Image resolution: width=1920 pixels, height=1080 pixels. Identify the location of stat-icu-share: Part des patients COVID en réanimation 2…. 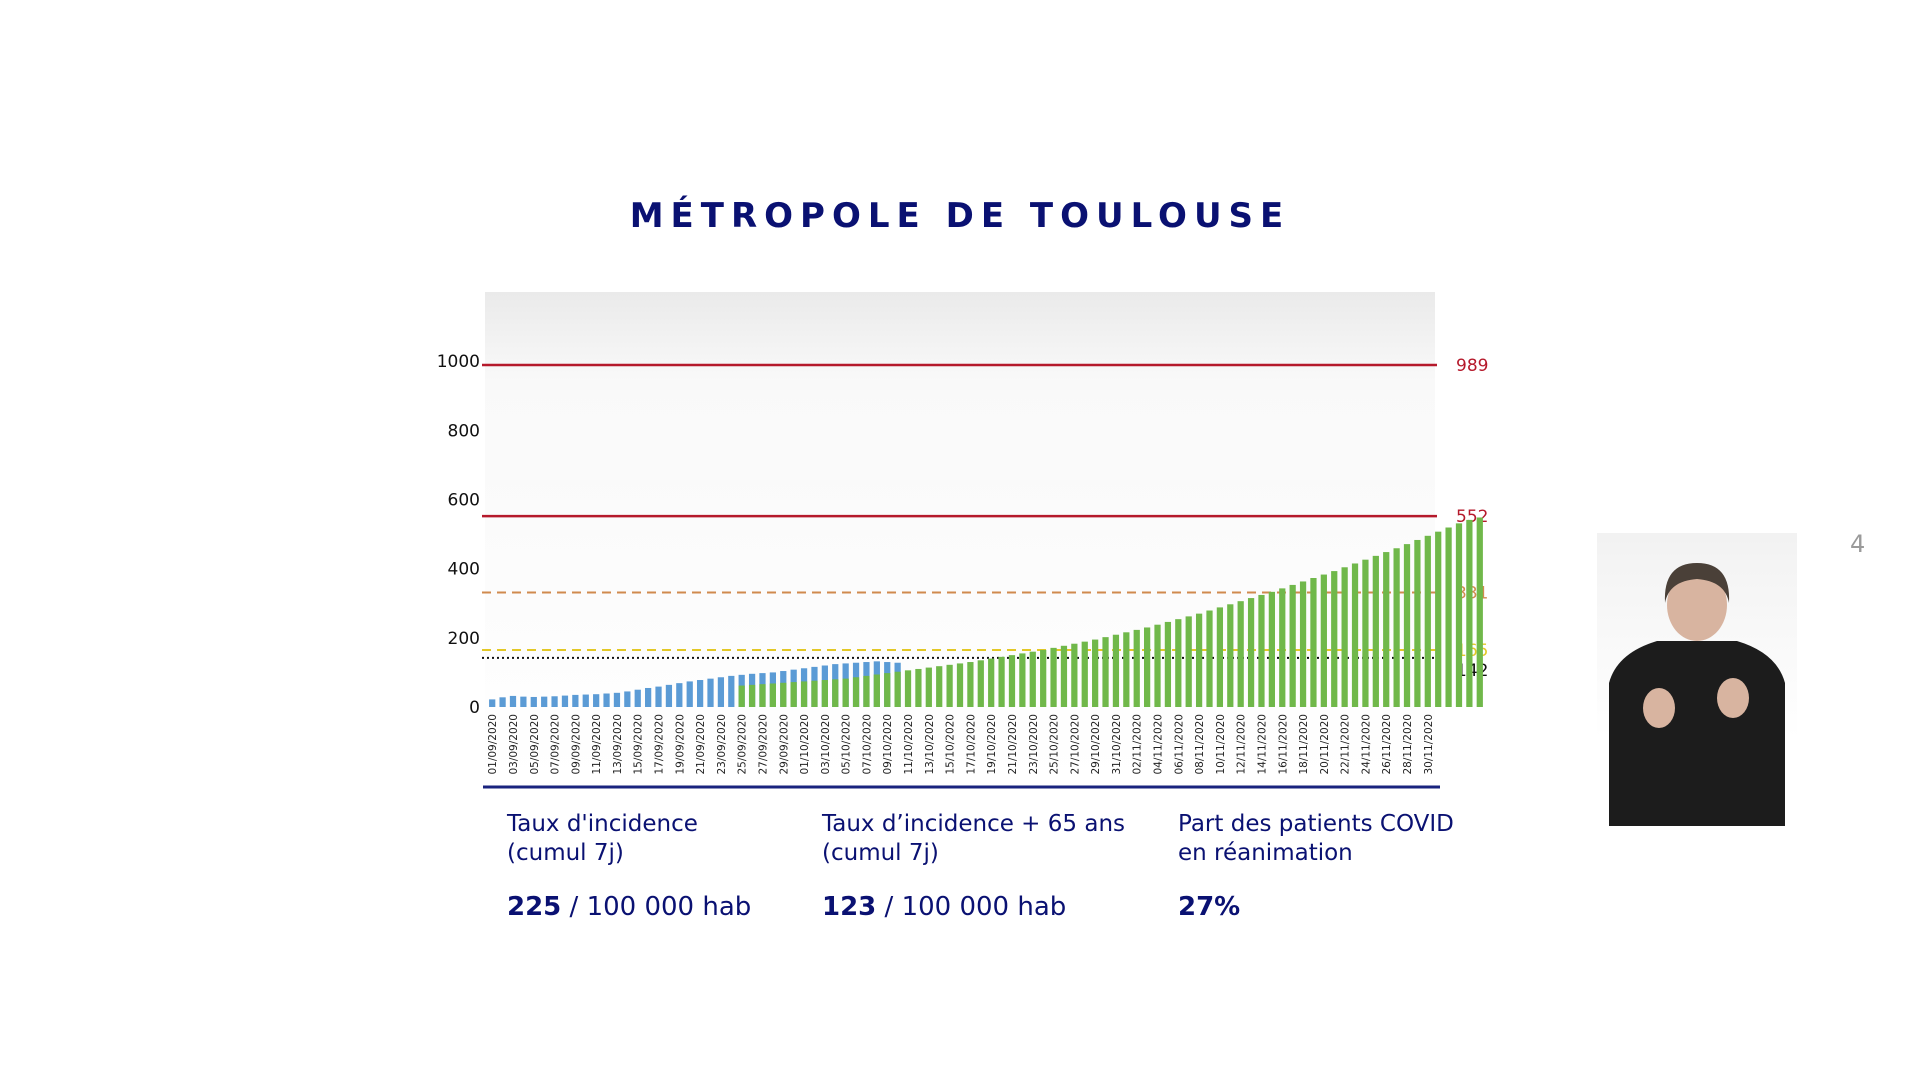
(1316, 866).